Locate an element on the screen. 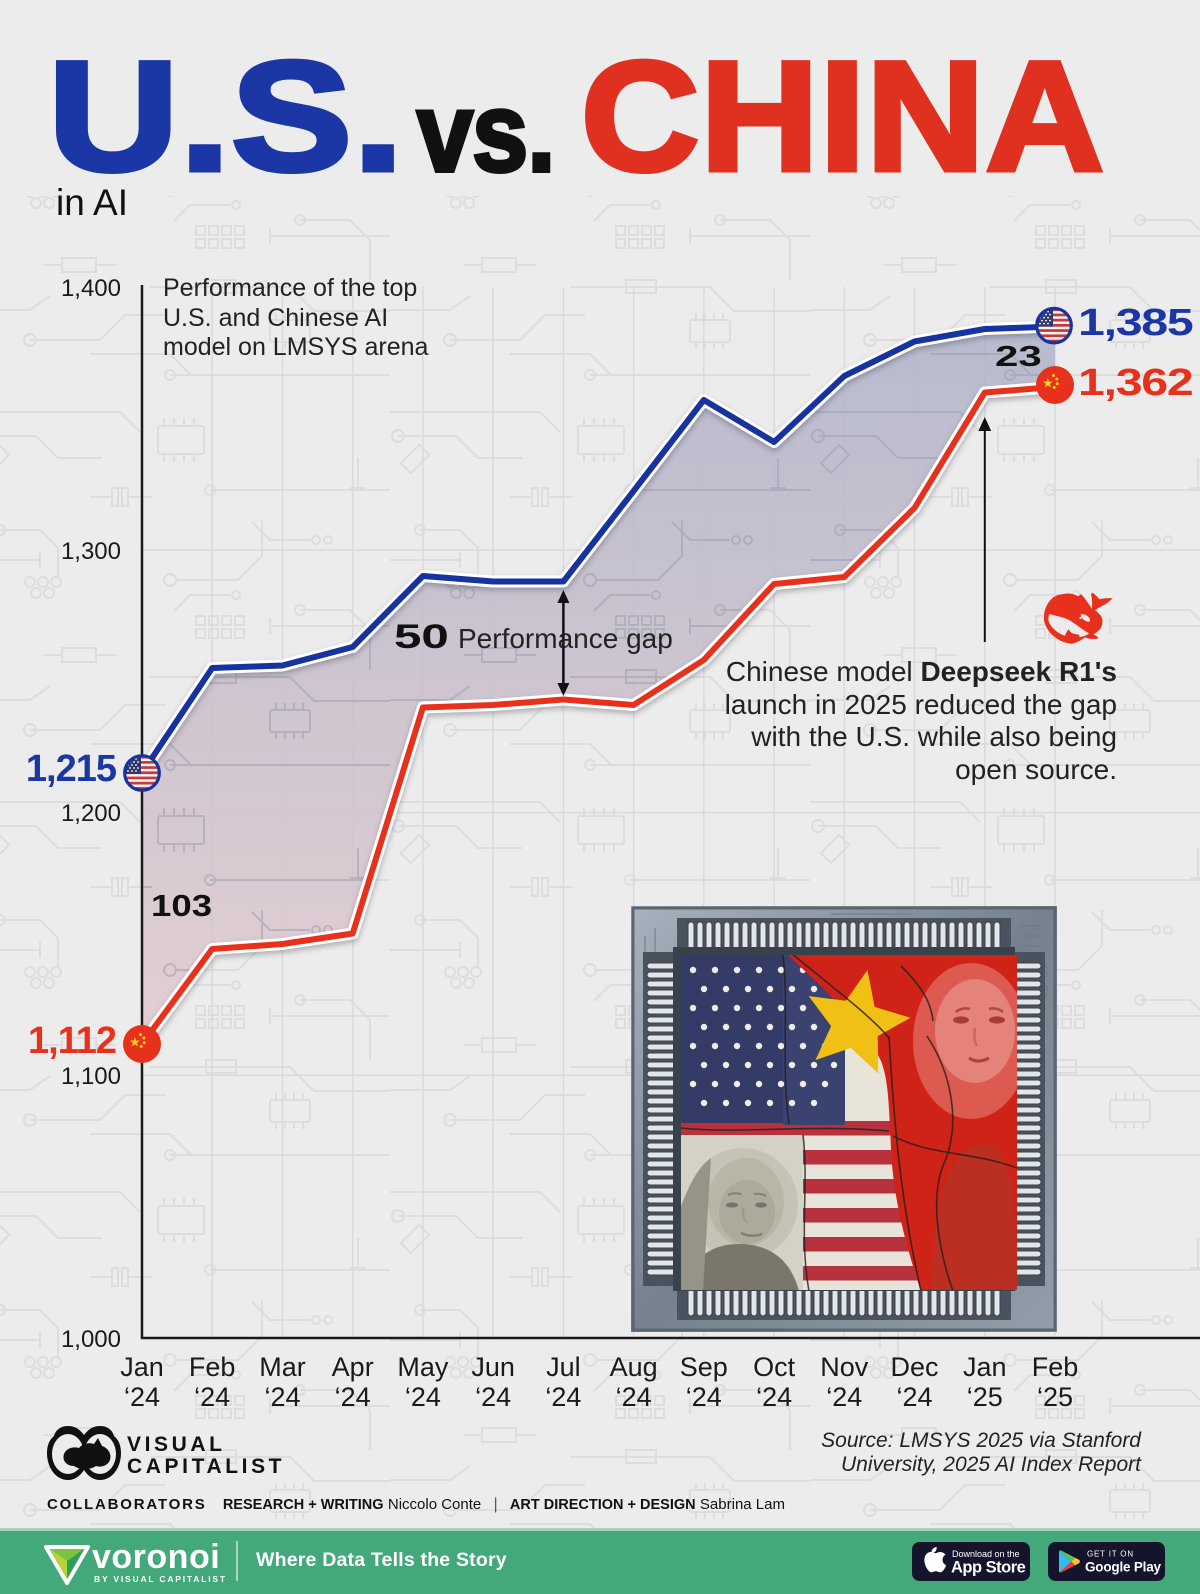  svg-text: GET IT ON is located at coordinates (1110, 1554).